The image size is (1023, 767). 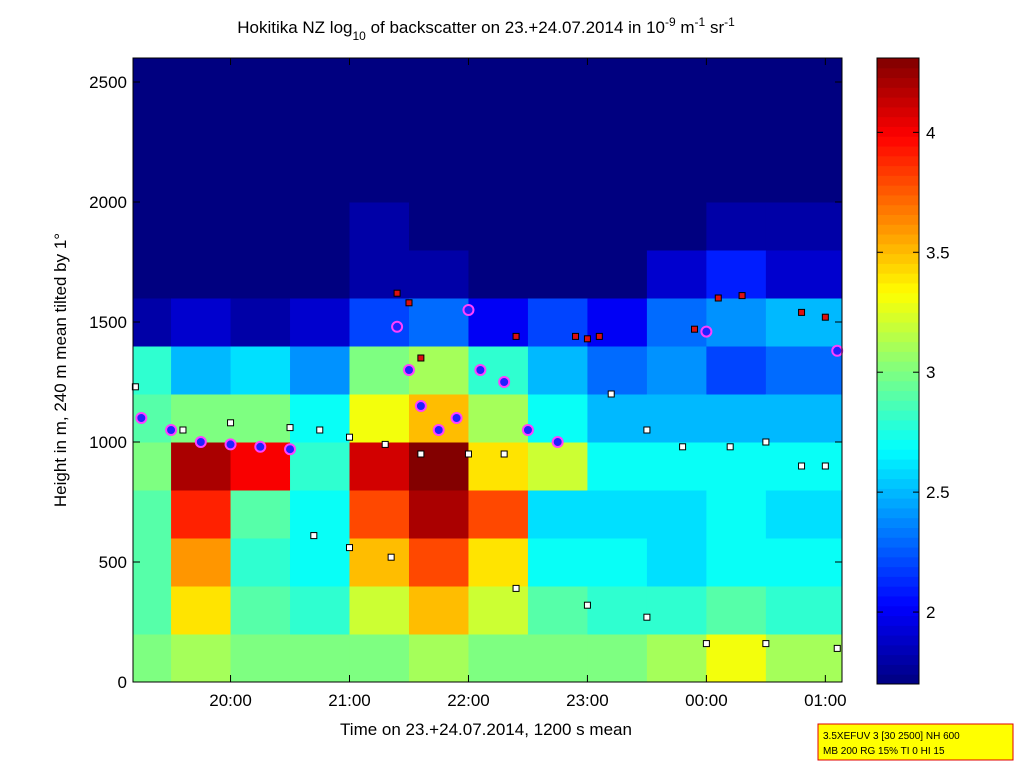 What do you see at coordinates (122, 682) in the screenshot?
I see `y-tick-label: 0` at bounding box center [122, 682].